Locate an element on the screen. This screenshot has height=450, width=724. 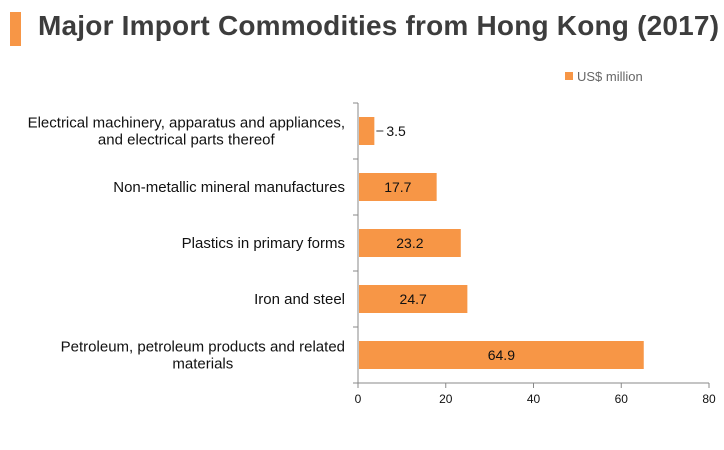
legend: US$ million is located at coordinates (604, 76).